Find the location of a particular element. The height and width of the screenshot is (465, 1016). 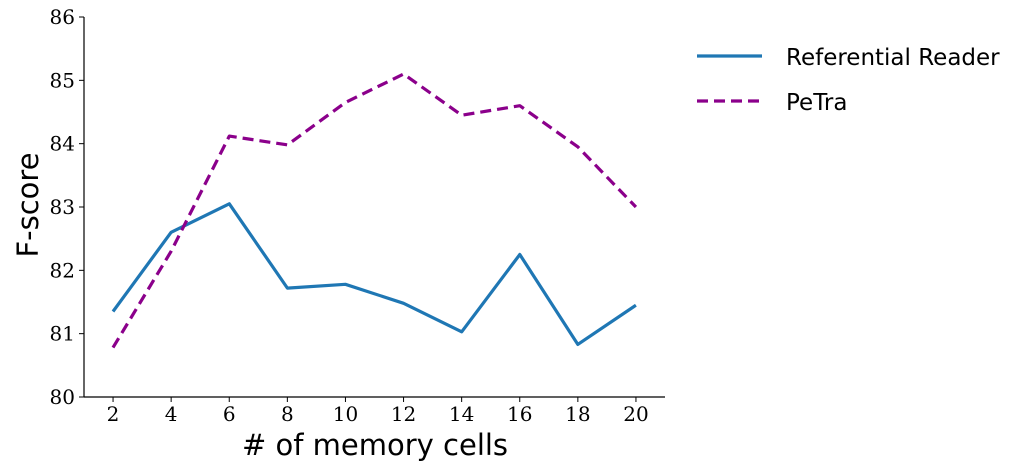

y-tick-label: 81 is located at coordinates (62, 334).